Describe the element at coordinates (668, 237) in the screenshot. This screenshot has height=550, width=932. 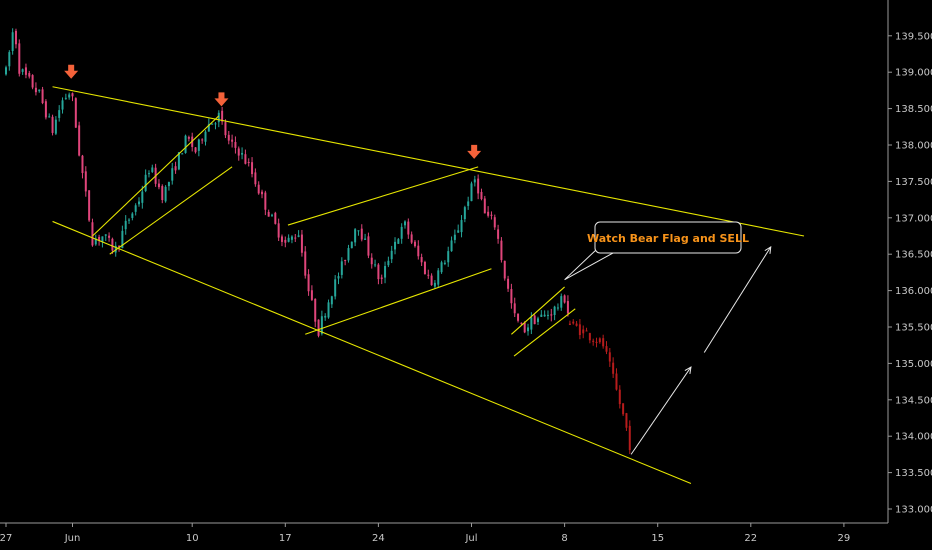
I see `callout-box` at that location.